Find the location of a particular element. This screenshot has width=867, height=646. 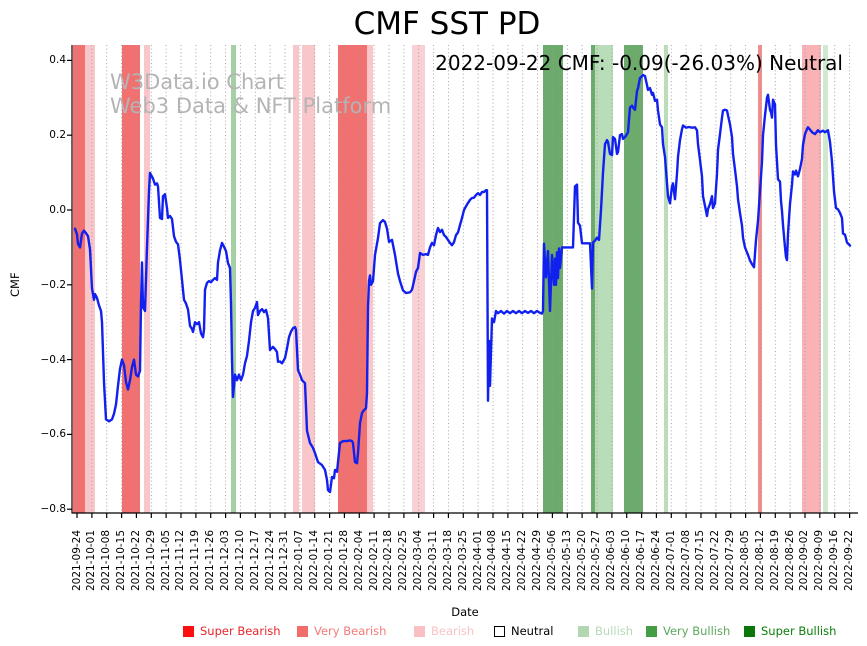

y-tick-label: −0.8 is located at coordinates (53, 509).